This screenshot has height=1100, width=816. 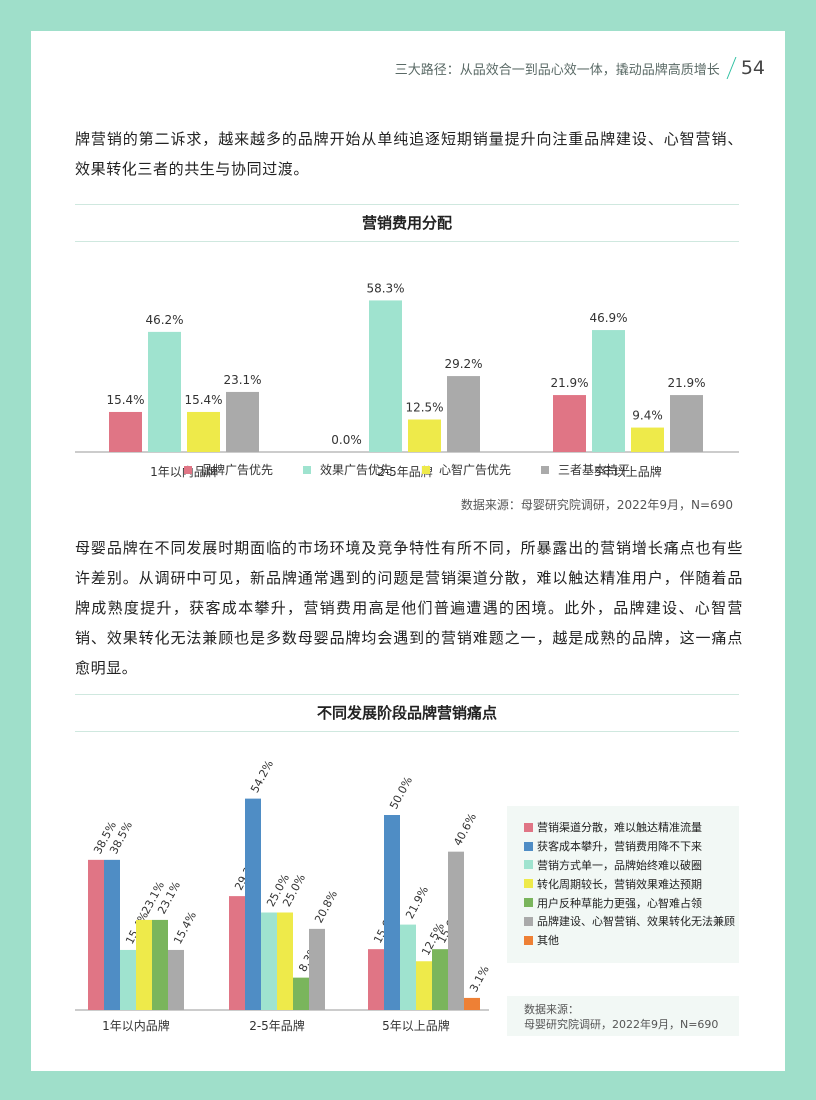 I want to click on chart-source: 数据来源：母婴研究院调研，2022年9月，N=690, so click(x=596, y=505).